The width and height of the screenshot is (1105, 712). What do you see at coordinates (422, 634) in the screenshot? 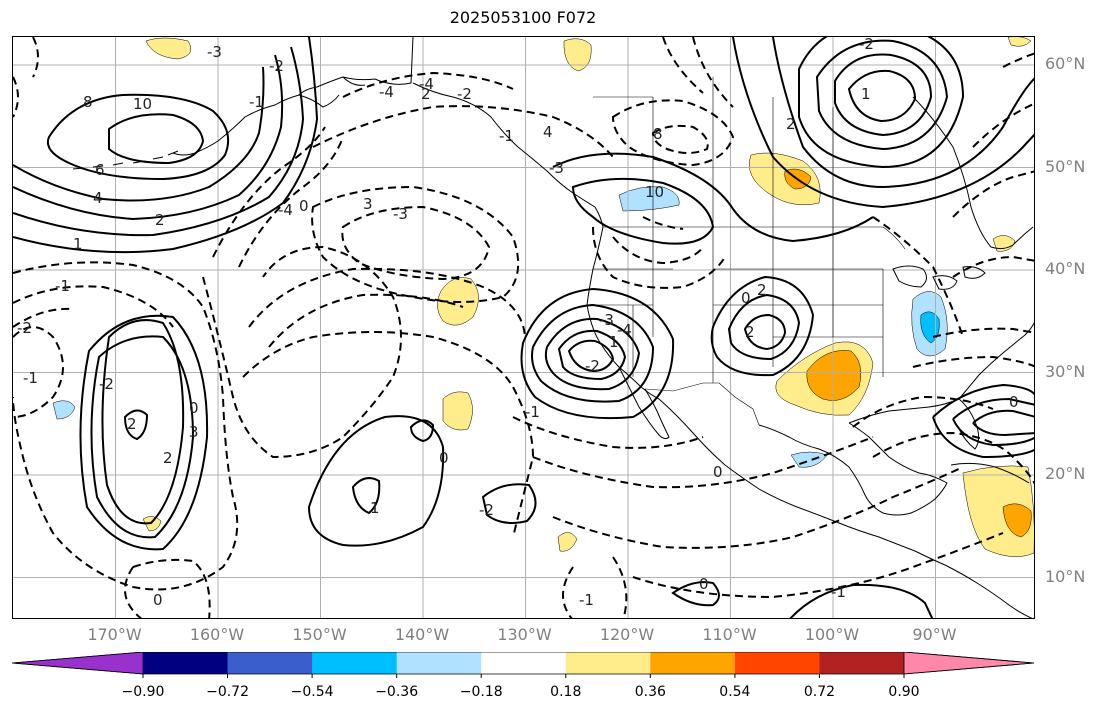
I see `longitude-label: 140°W` at bounding box center [422, 634].